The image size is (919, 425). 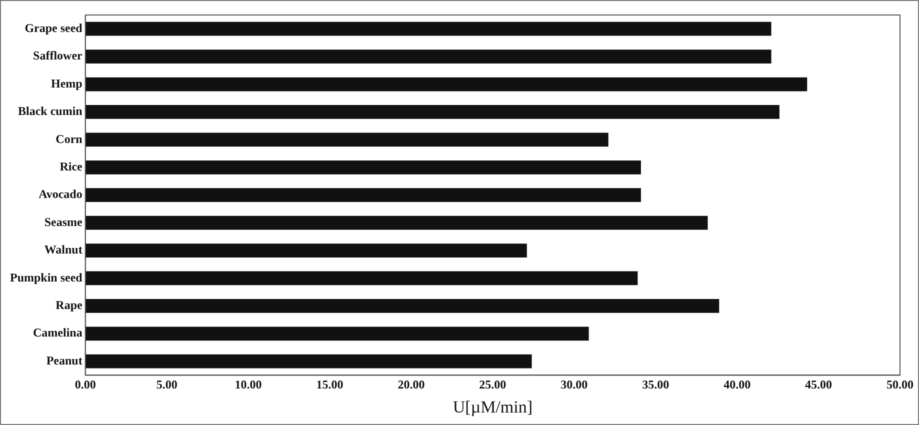 I want to click on x-tick-label: 35.00, so click(x=656, y=384).